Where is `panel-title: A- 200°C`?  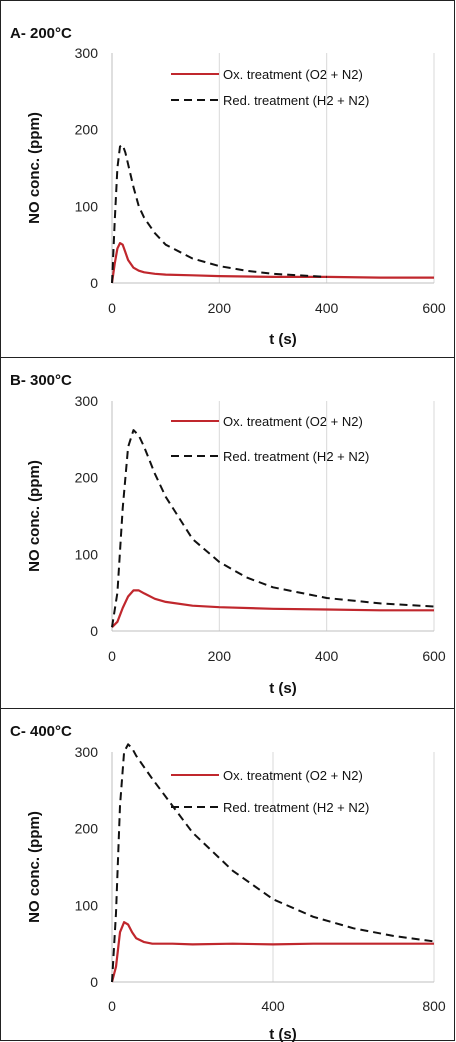 panel-title: A- 200°C is located at coordinates (41, 33).